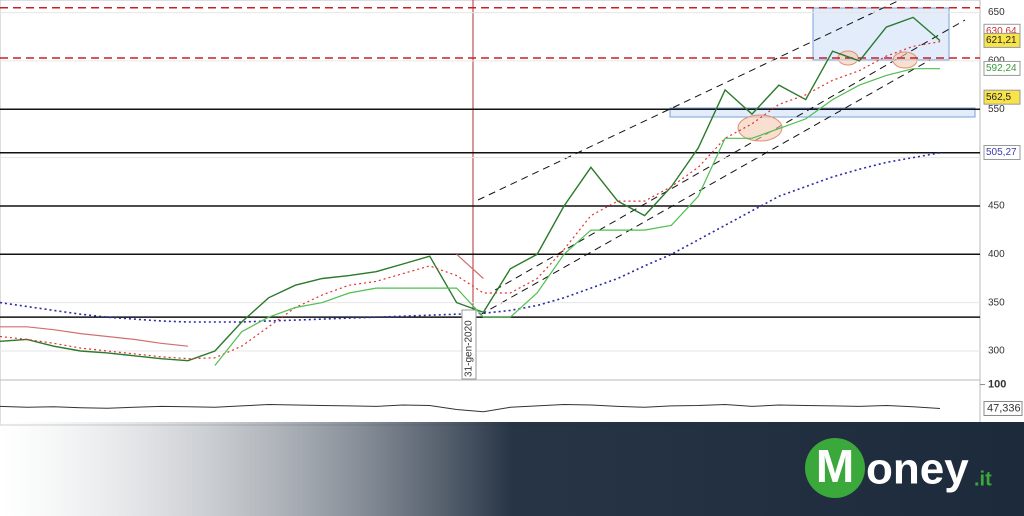  I want to click on y-tick-label: 100, so click(997, 384).